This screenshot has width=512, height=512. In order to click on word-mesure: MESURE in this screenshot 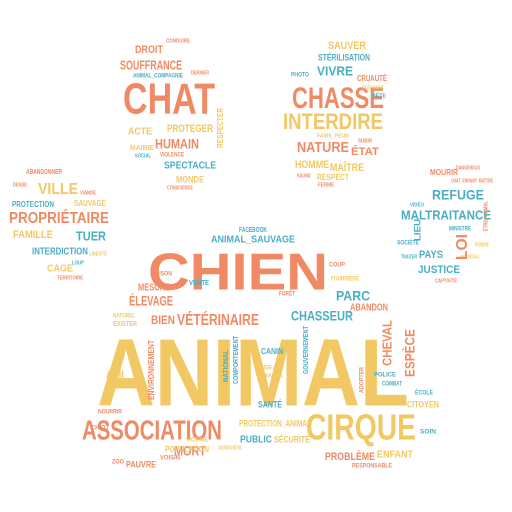, I will do `click(154, 288)`.